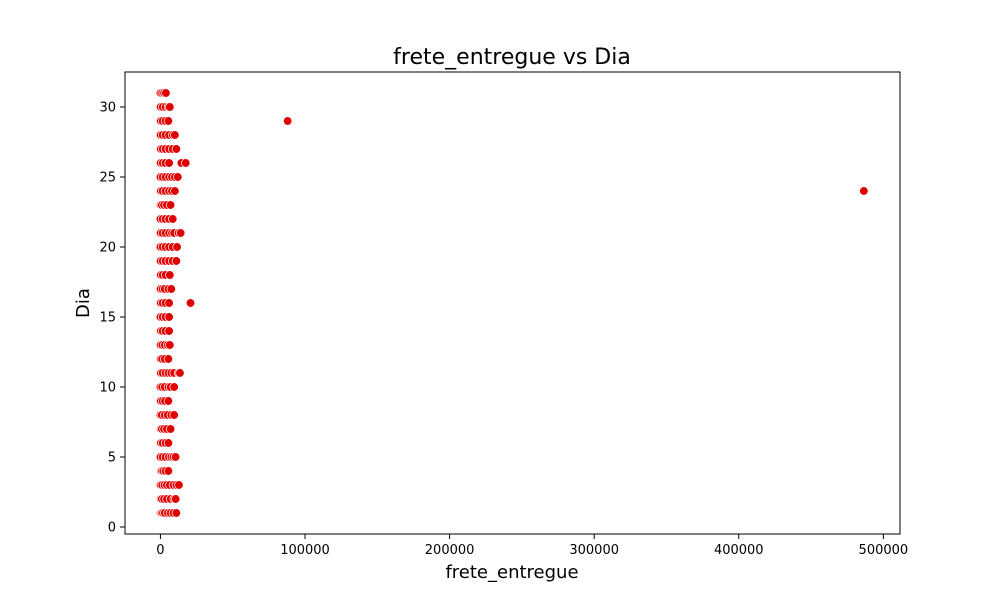 The image size is (1000, 600). What do you see at coordinates (512, 57) in the screenshot?
I see `chart-title: frete_entregue vs Dia` at bounding box center [512, 57].